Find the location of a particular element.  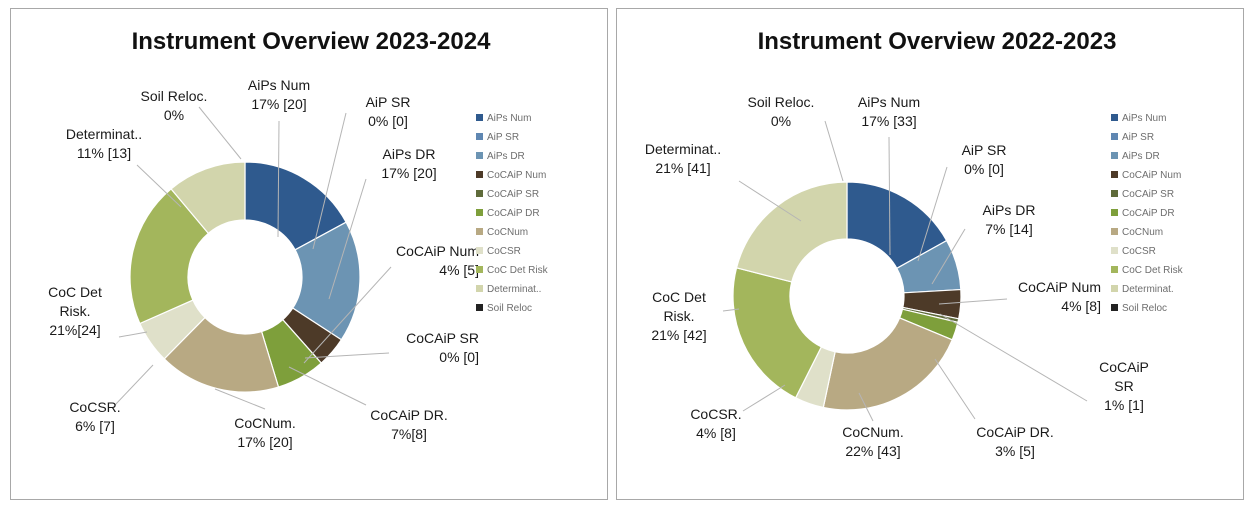

slice-determinat is located at coordinates (208, 198).